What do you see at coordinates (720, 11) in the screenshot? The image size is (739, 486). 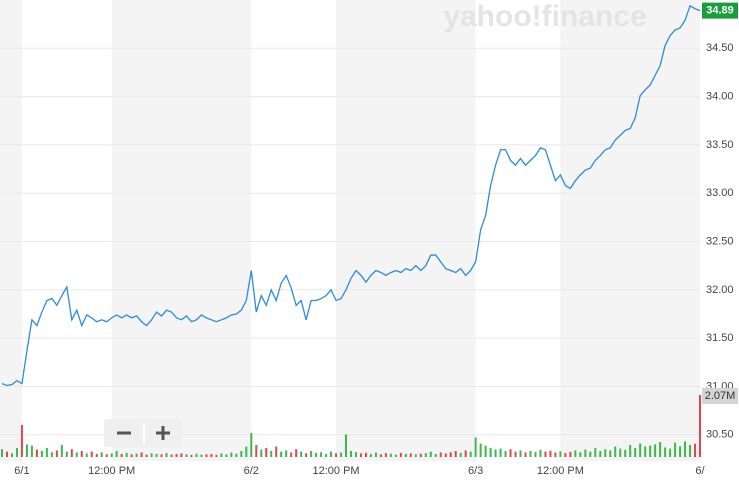 I see `price-label: 34.89` at bounding box center [720, 11].